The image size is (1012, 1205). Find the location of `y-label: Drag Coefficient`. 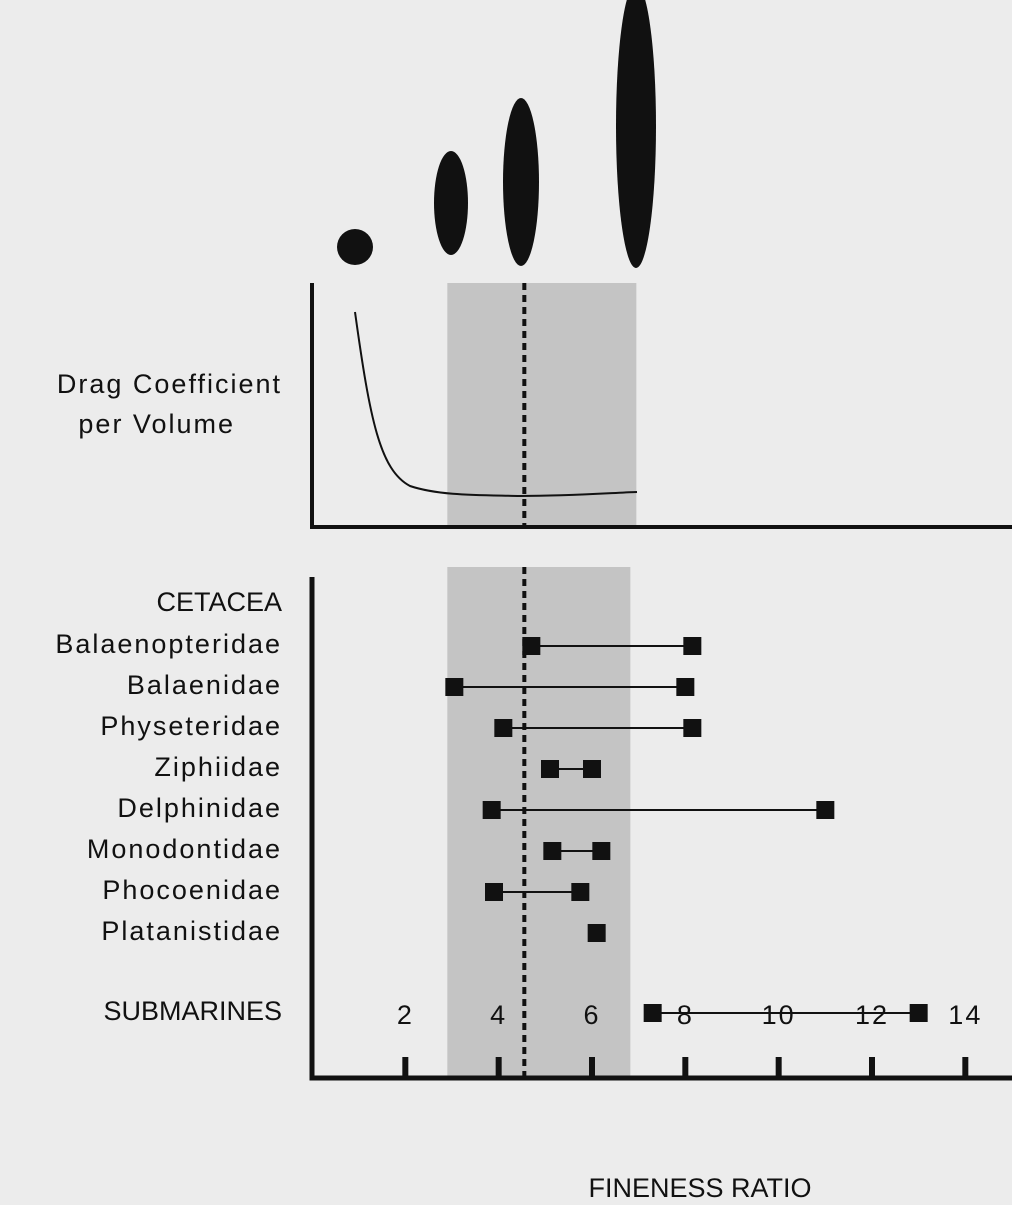

y-label: Drag Coefficient is located at coordinates (169, 384).